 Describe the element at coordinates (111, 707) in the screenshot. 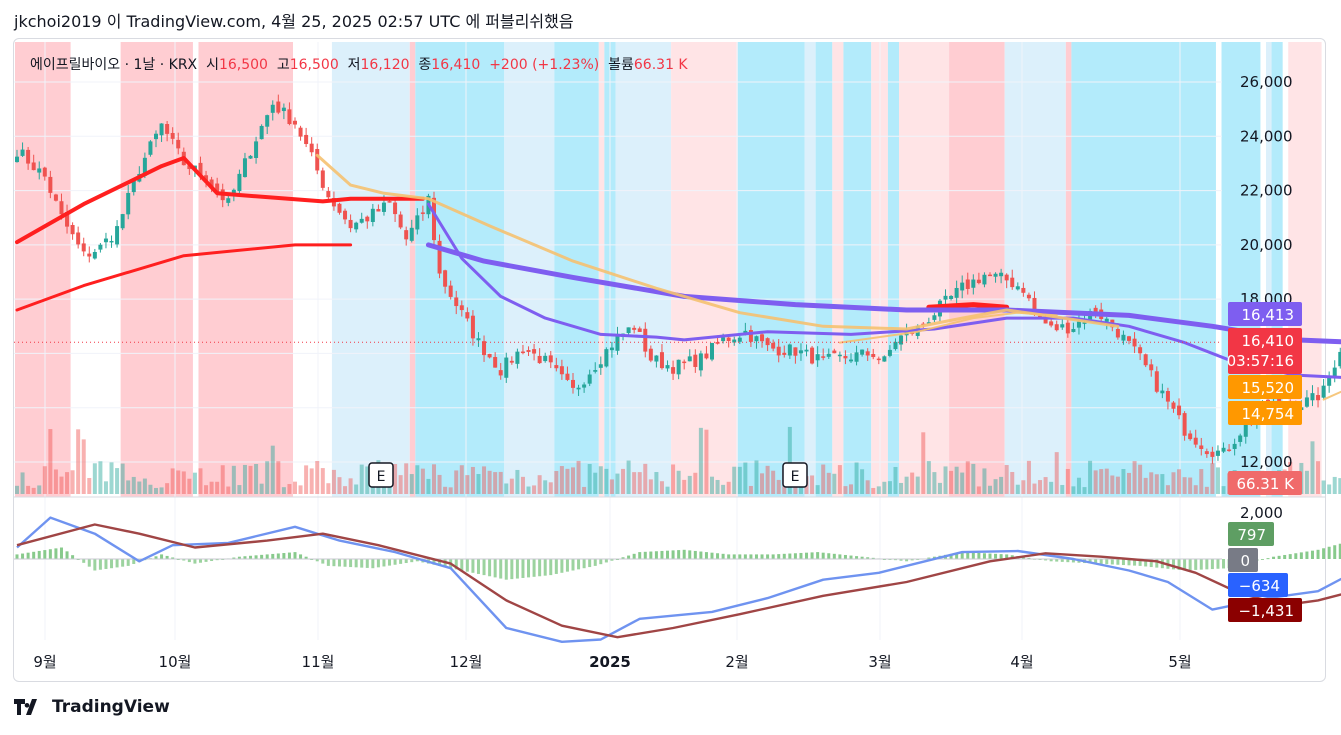

I see `tradingview-brand: TradingView` at that location.